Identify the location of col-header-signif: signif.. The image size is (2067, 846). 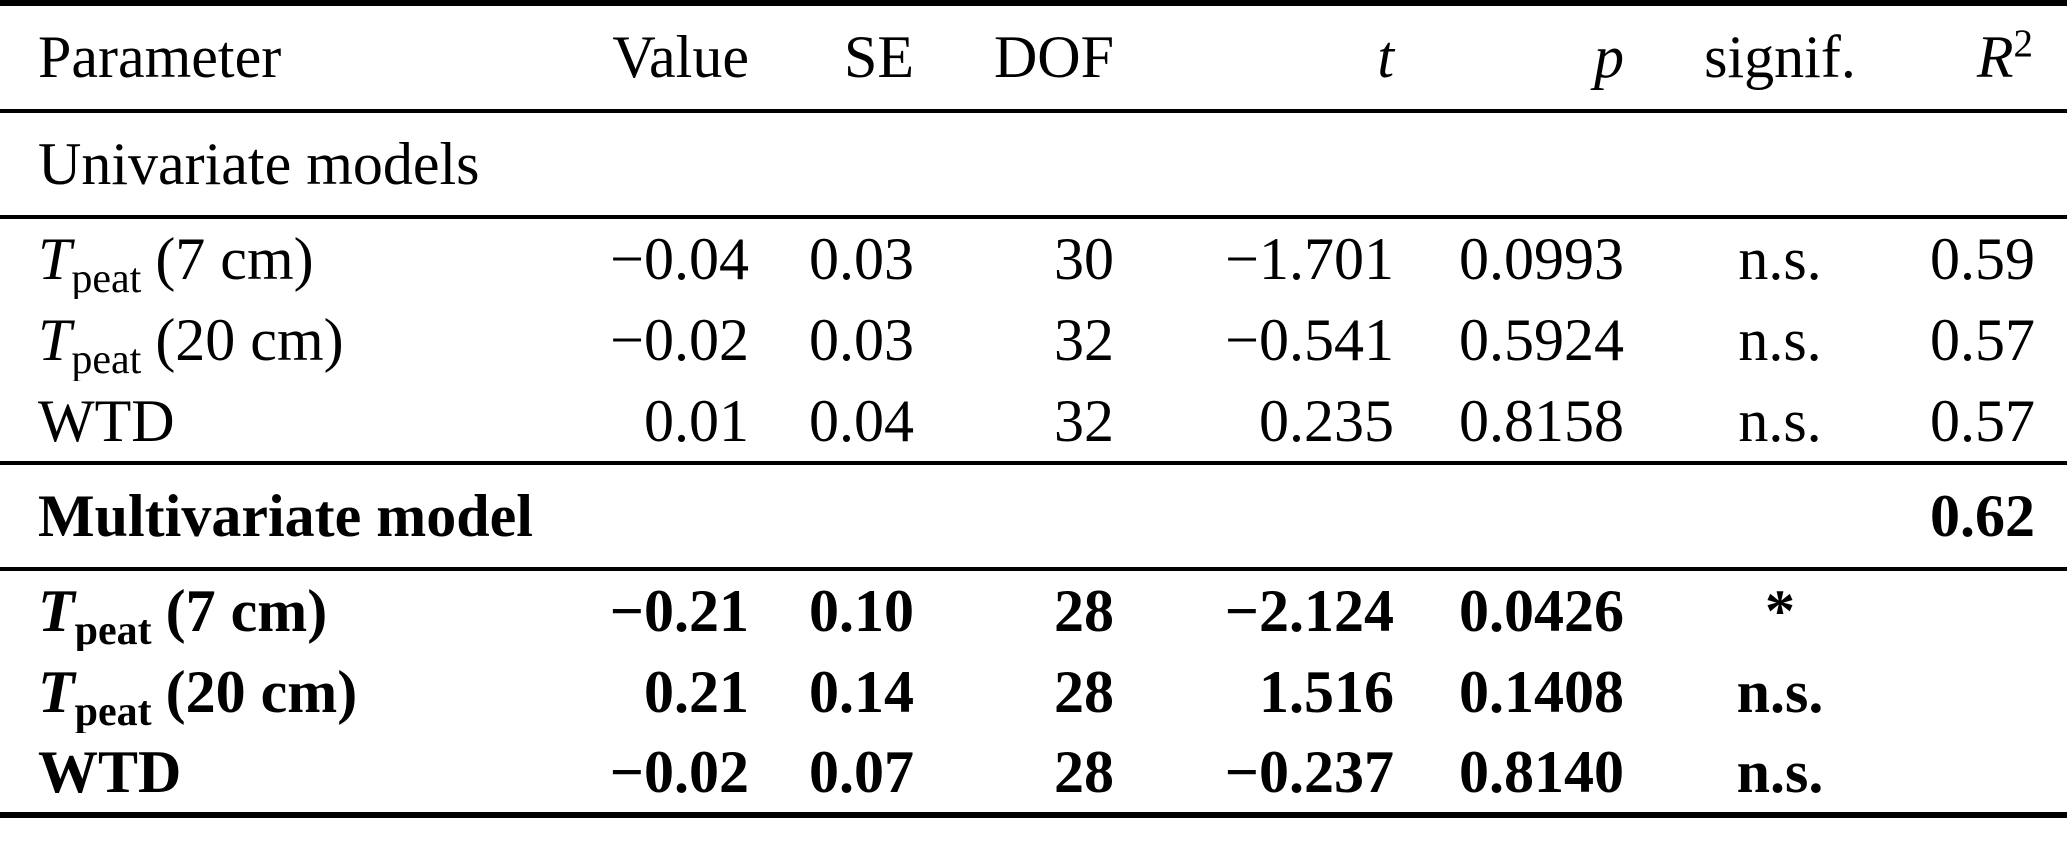
(1780, 57).